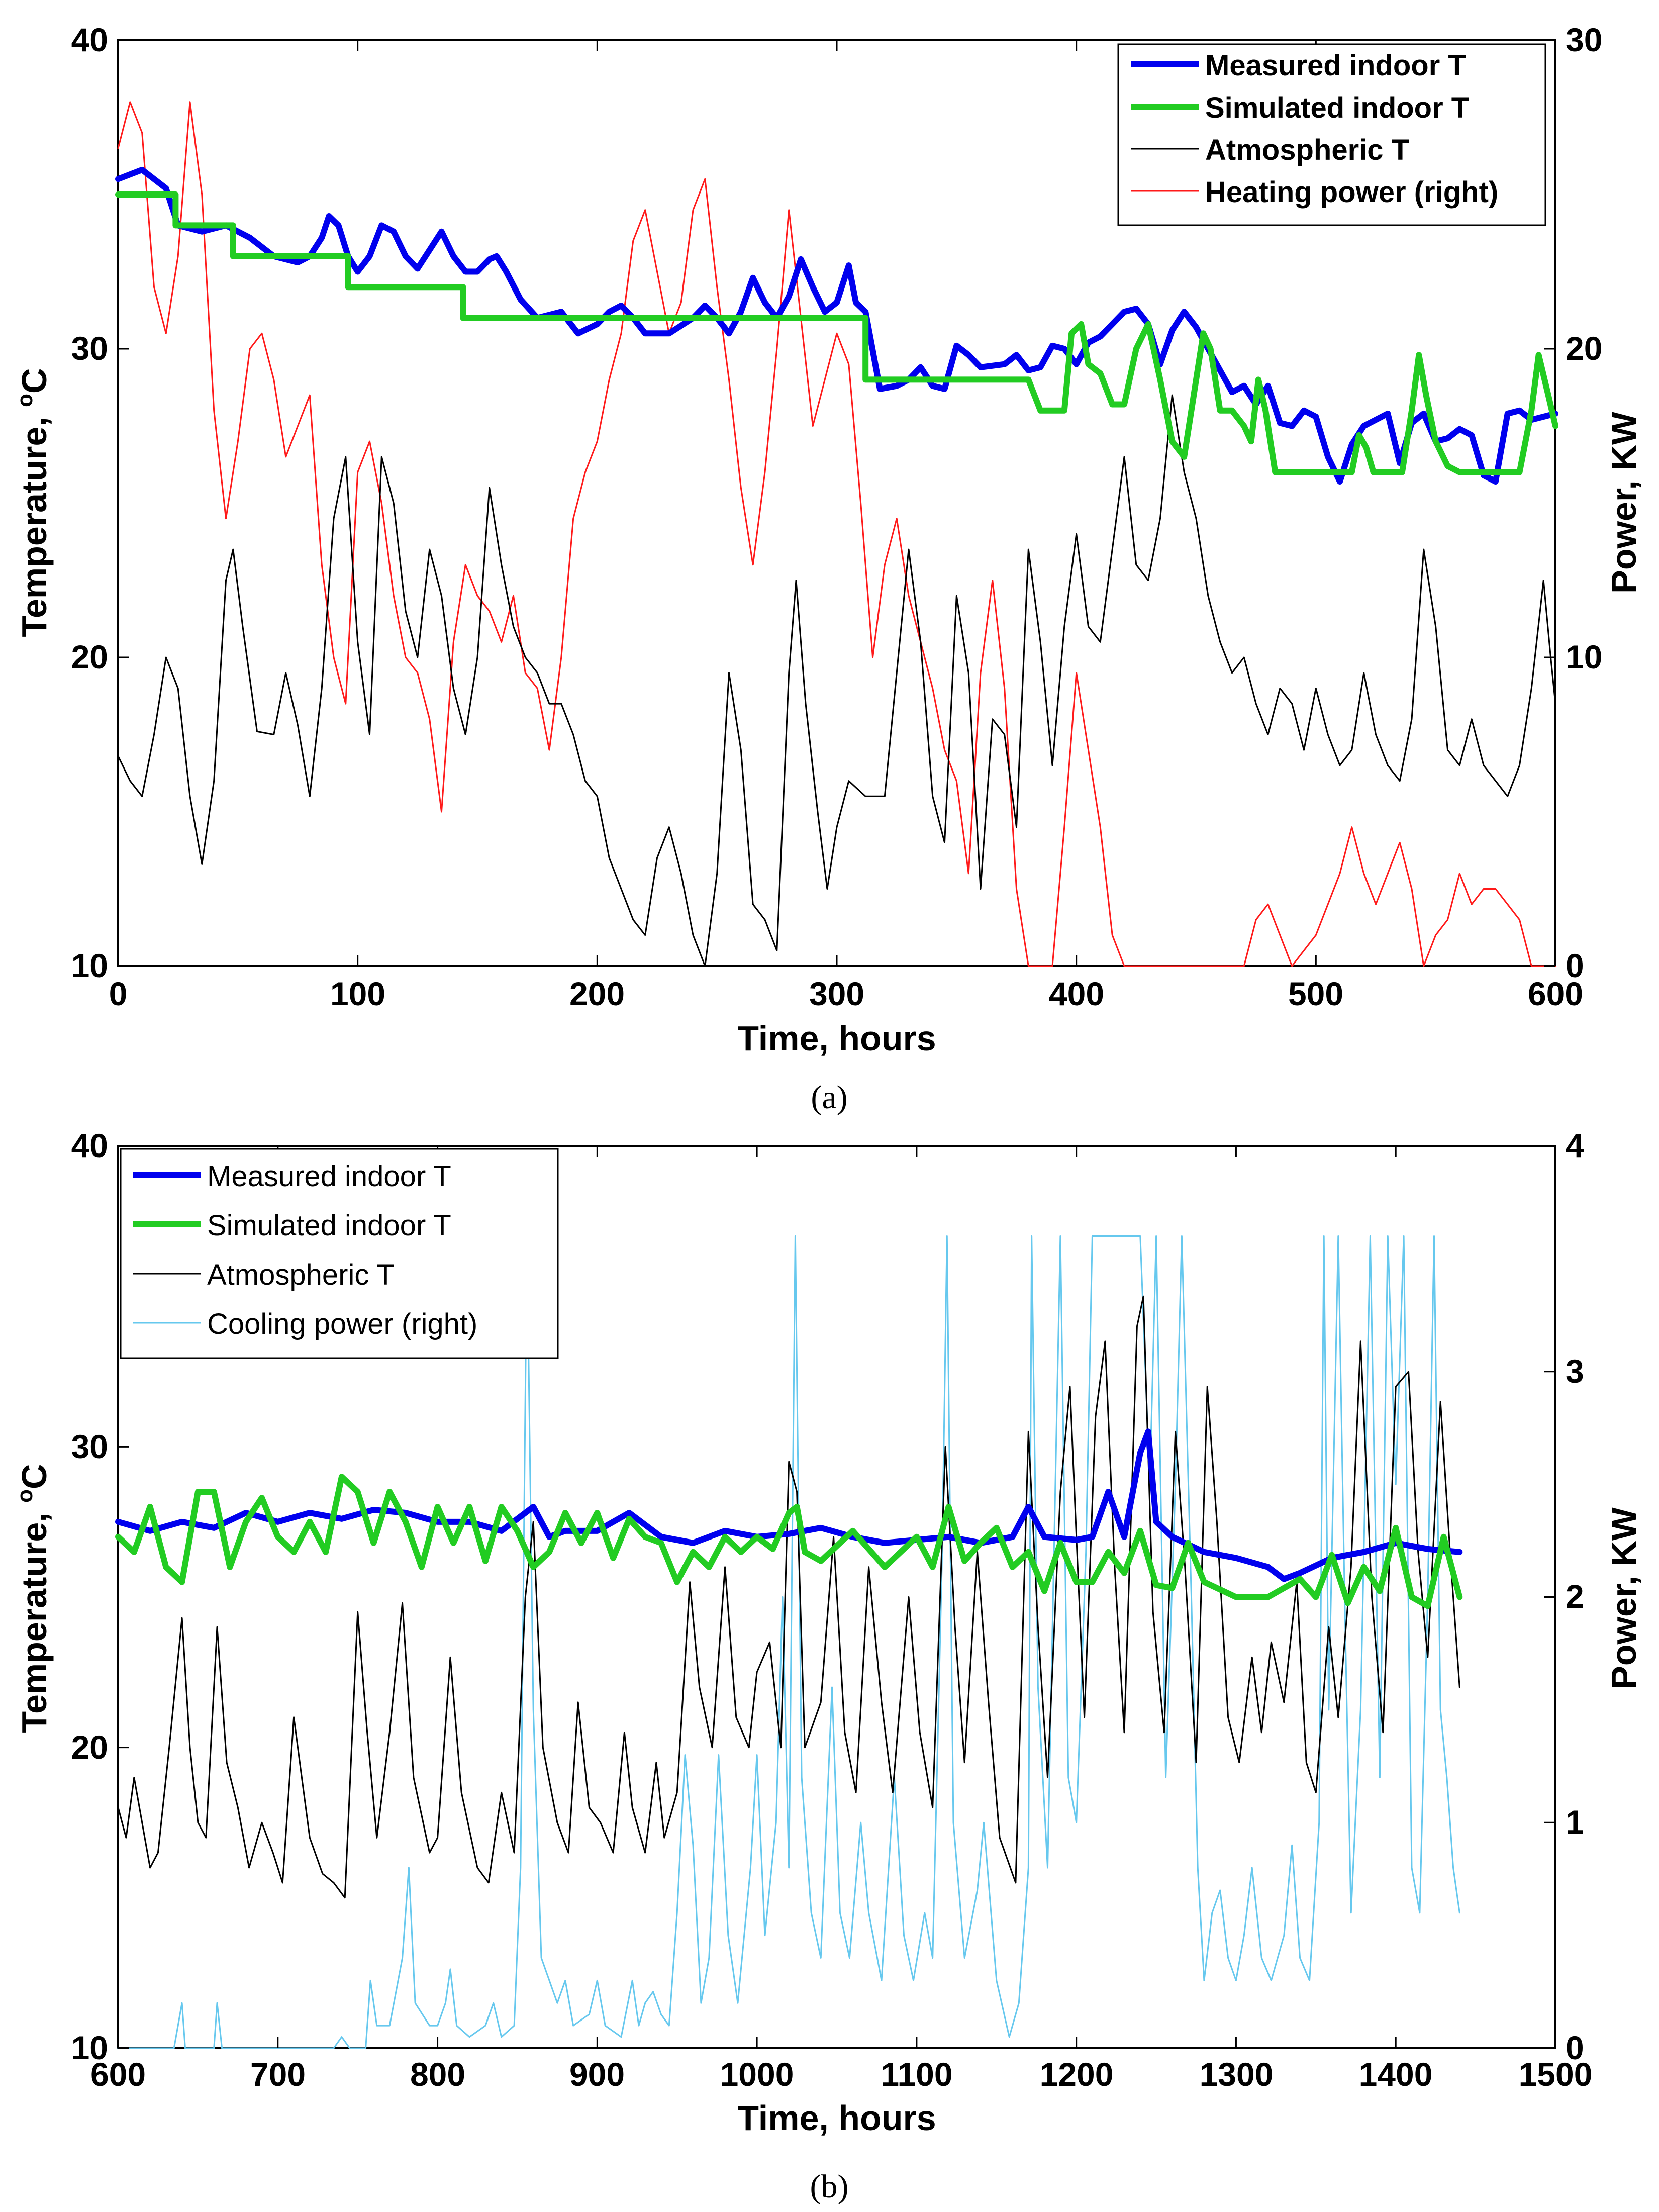 The width and height of the screenshot is (1659, 2212). I want to click on b-ytick-right-label: 0, so click(1575, 2048).